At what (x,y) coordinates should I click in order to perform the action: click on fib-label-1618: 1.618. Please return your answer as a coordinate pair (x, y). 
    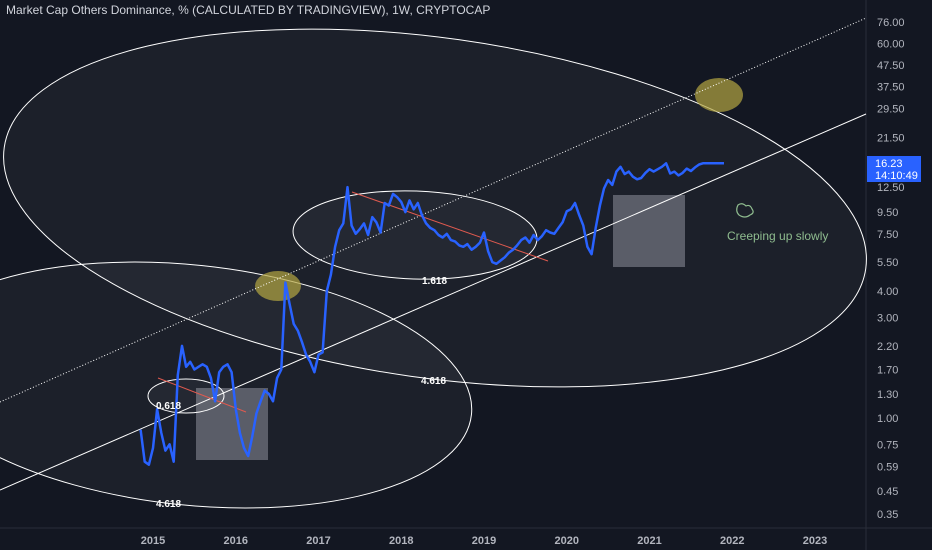
    Looking at the image, I should click on (434, 281).